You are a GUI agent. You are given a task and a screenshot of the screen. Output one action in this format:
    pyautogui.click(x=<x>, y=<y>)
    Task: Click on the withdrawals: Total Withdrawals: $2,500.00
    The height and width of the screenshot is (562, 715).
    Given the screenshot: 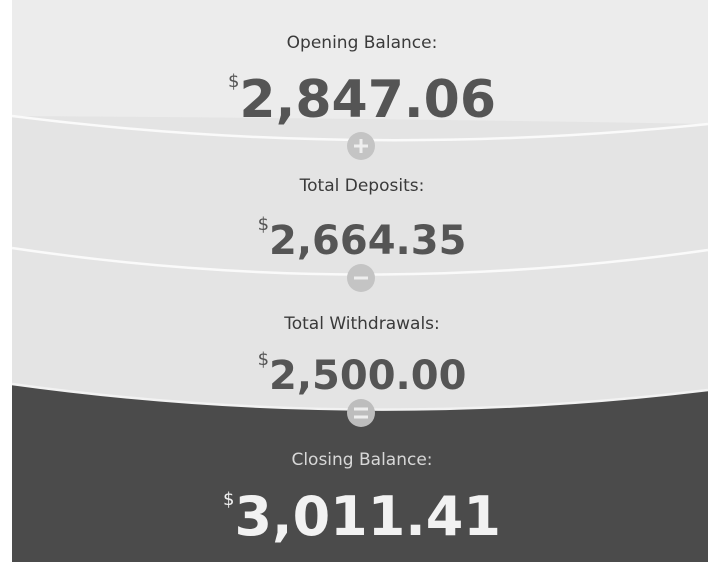 What is the action you would take?
    pyautogui.click(x=362, y=356)
    